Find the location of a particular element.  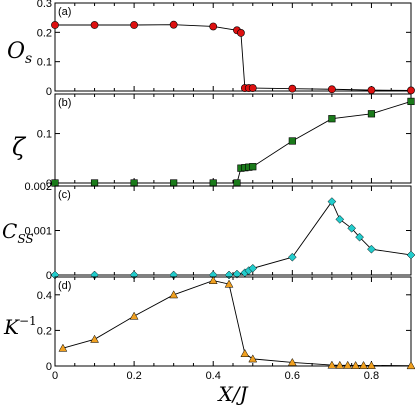

y-tick-label: 0.002 is located at coordinates (38, 187).